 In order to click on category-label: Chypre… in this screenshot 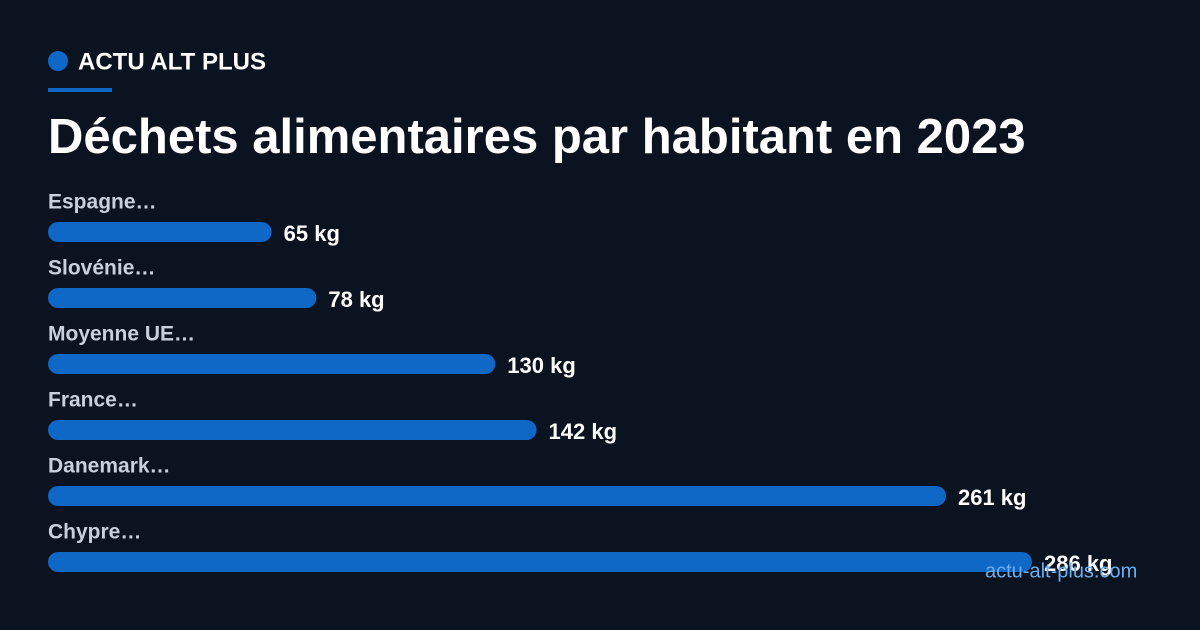, I will do `click(94, 532)`.